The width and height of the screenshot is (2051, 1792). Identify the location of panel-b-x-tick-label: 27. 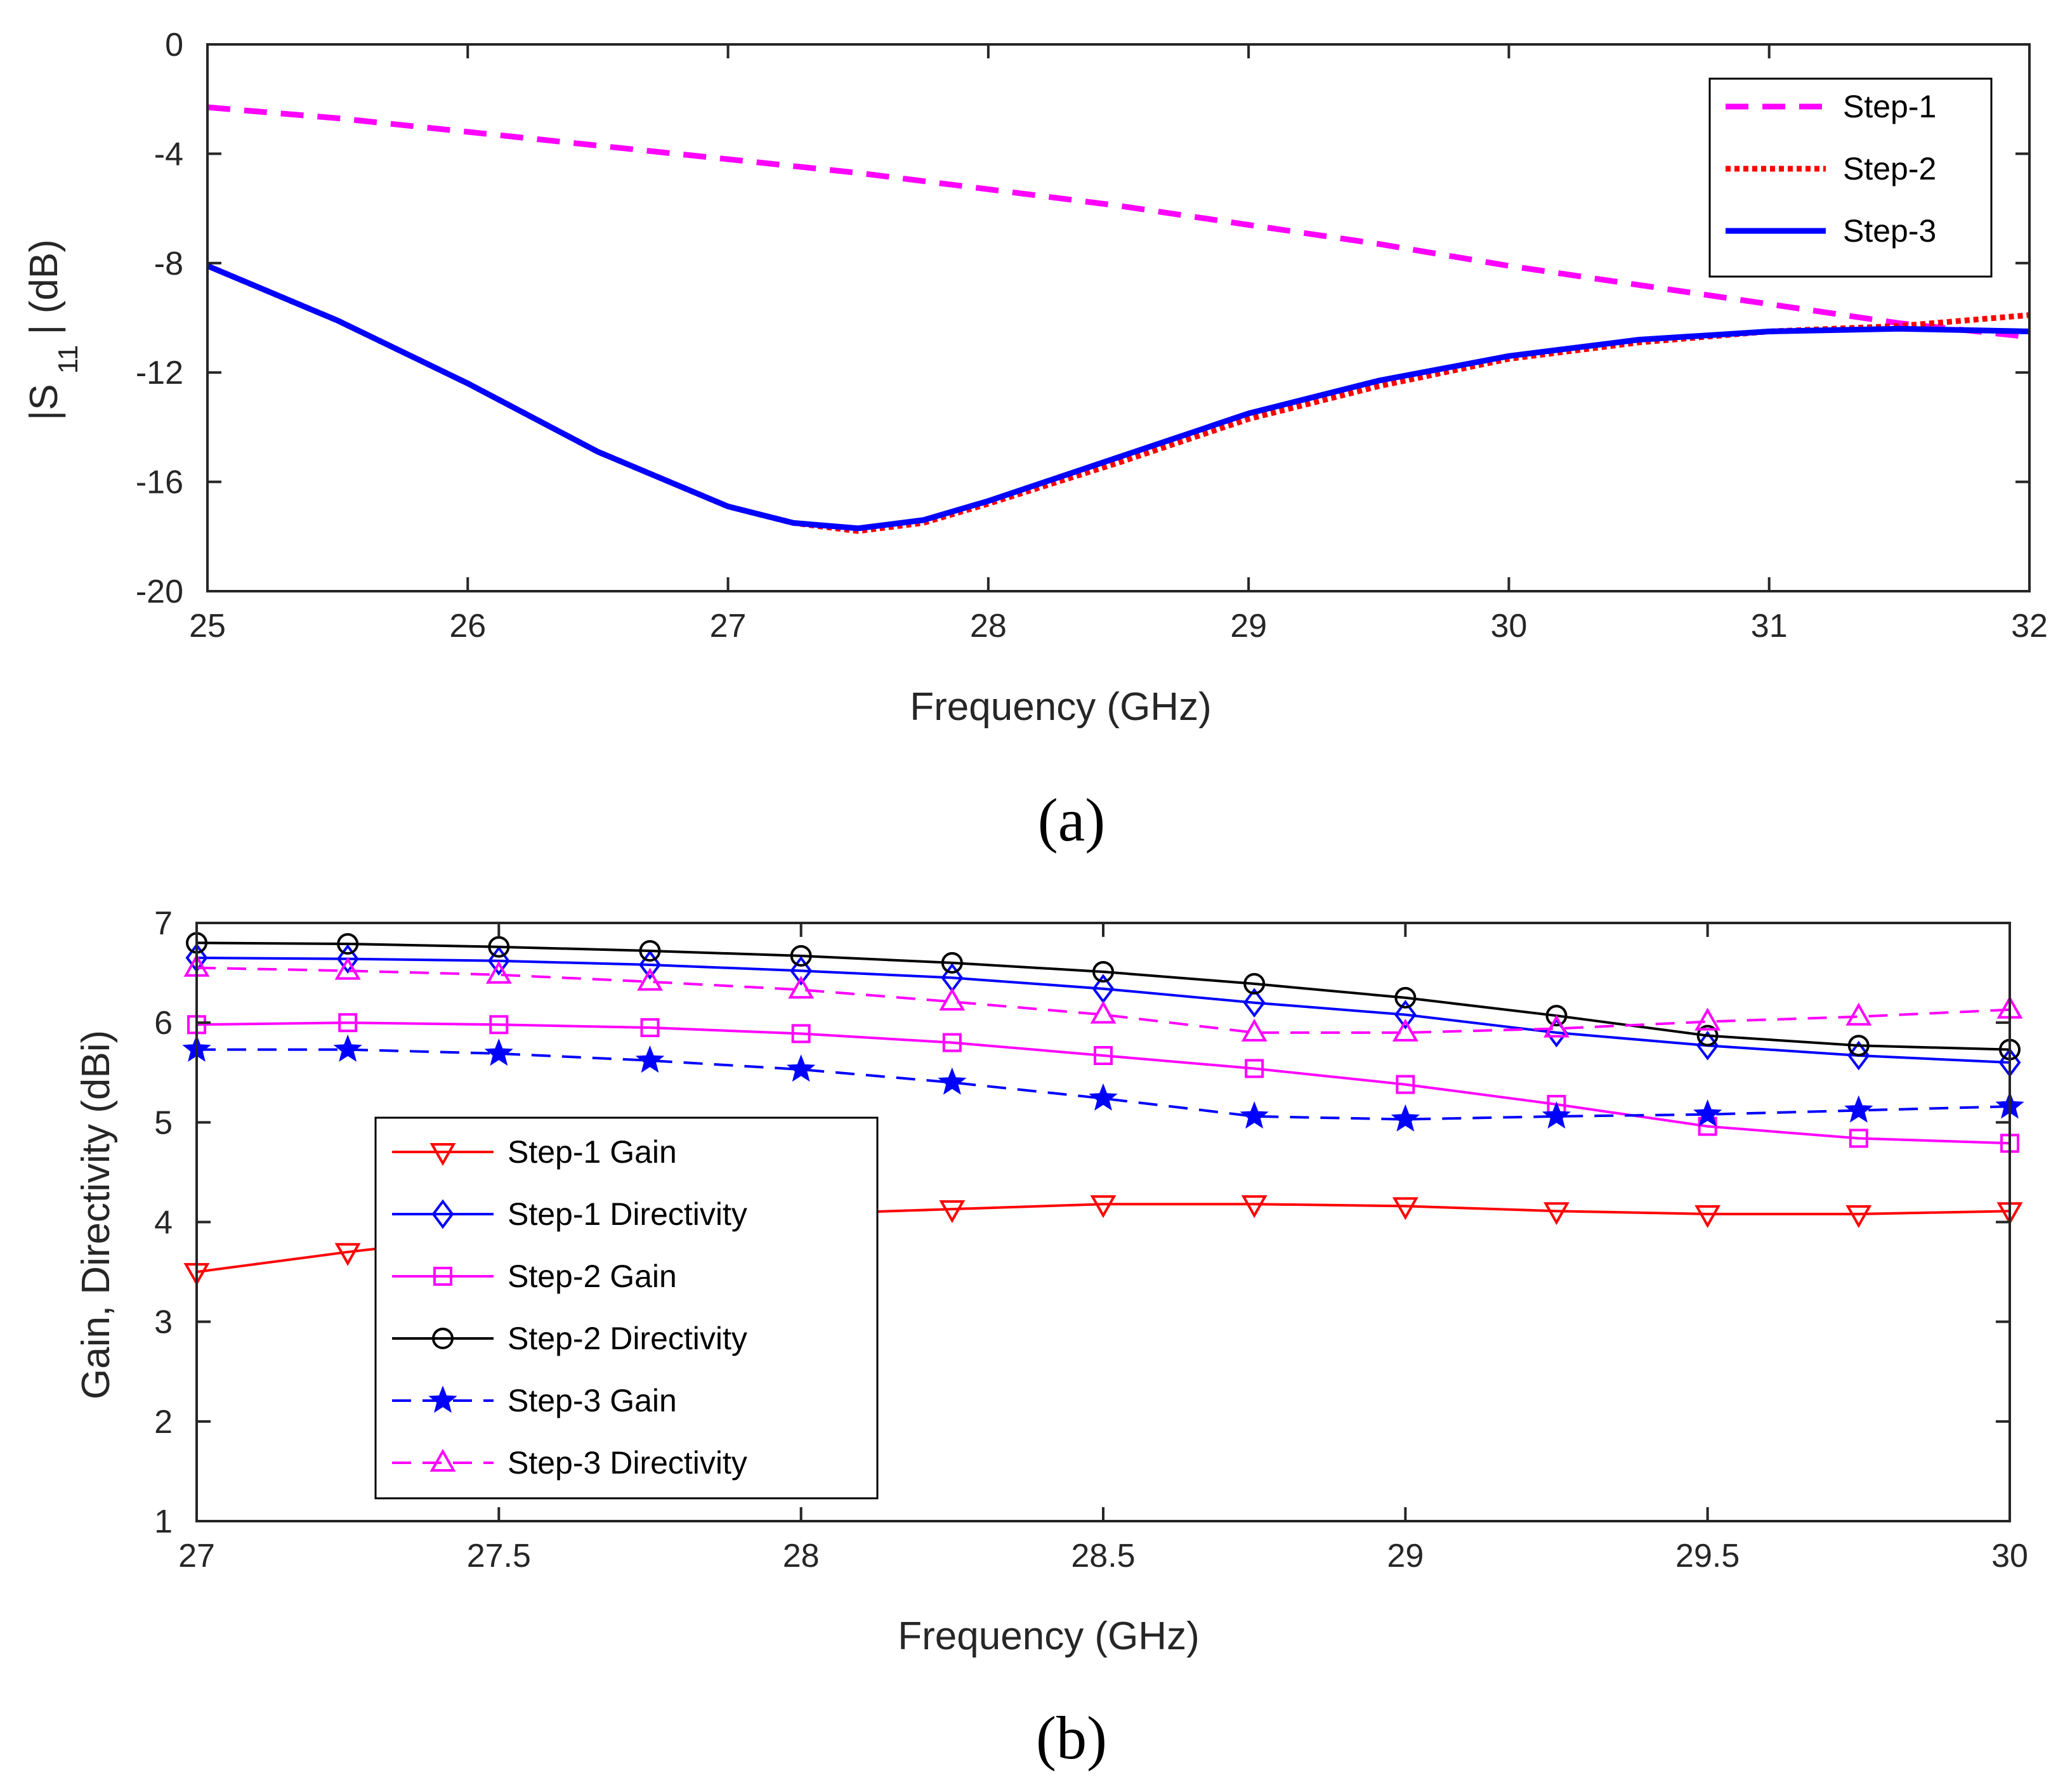
(196, 1556).